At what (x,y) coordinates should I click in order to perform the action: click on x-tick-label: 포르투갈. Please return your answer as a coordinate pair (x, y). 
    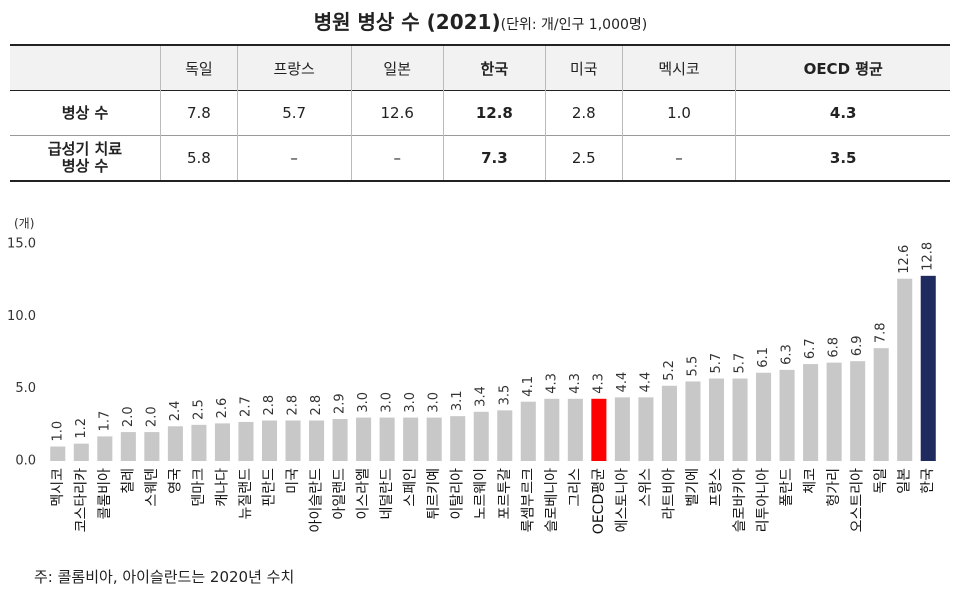
    Looking at the image, I should click on (505, 494).